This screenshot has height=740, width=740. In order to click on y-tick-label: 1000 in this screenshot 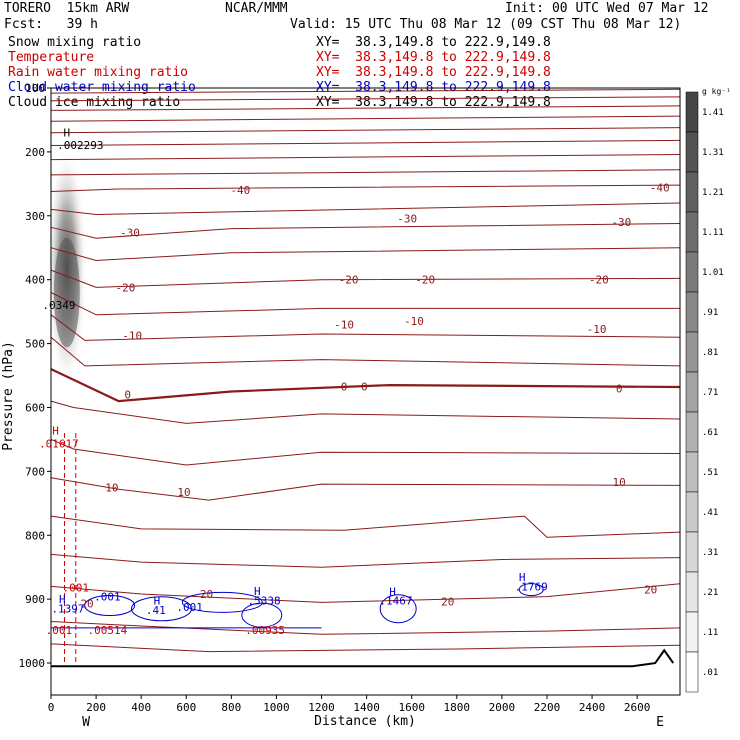, I will do `click(32, 663)`.